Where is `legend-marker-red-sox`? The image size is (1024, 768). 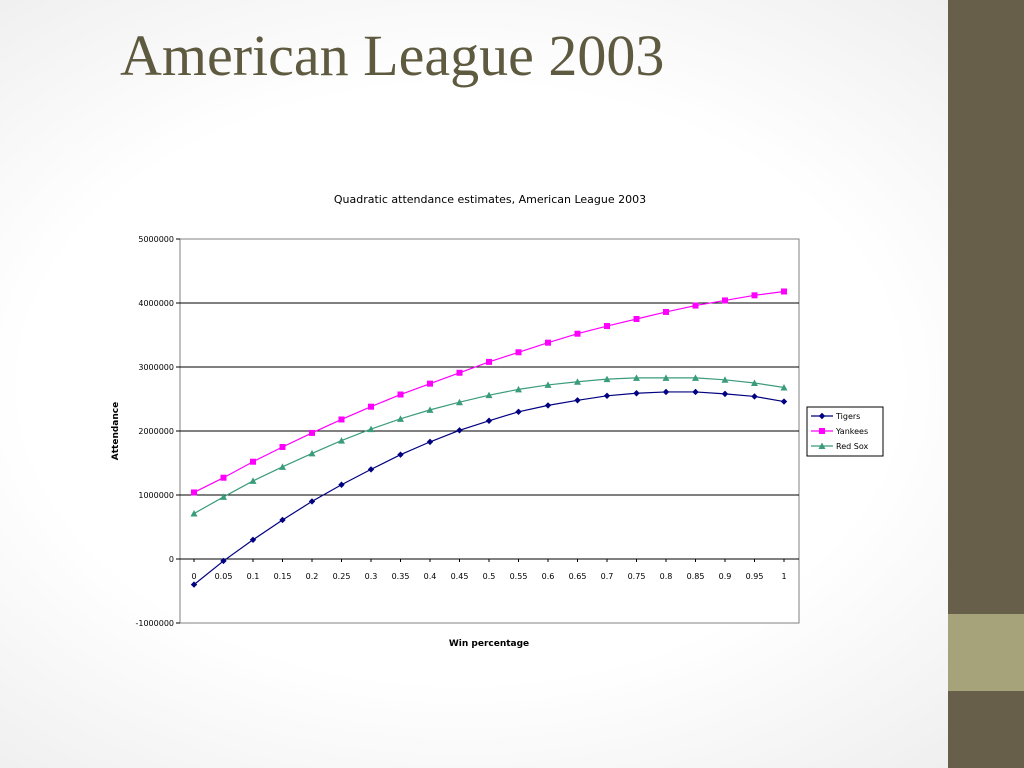
legend-marker-red-sox is located at coordinates (822, 445).